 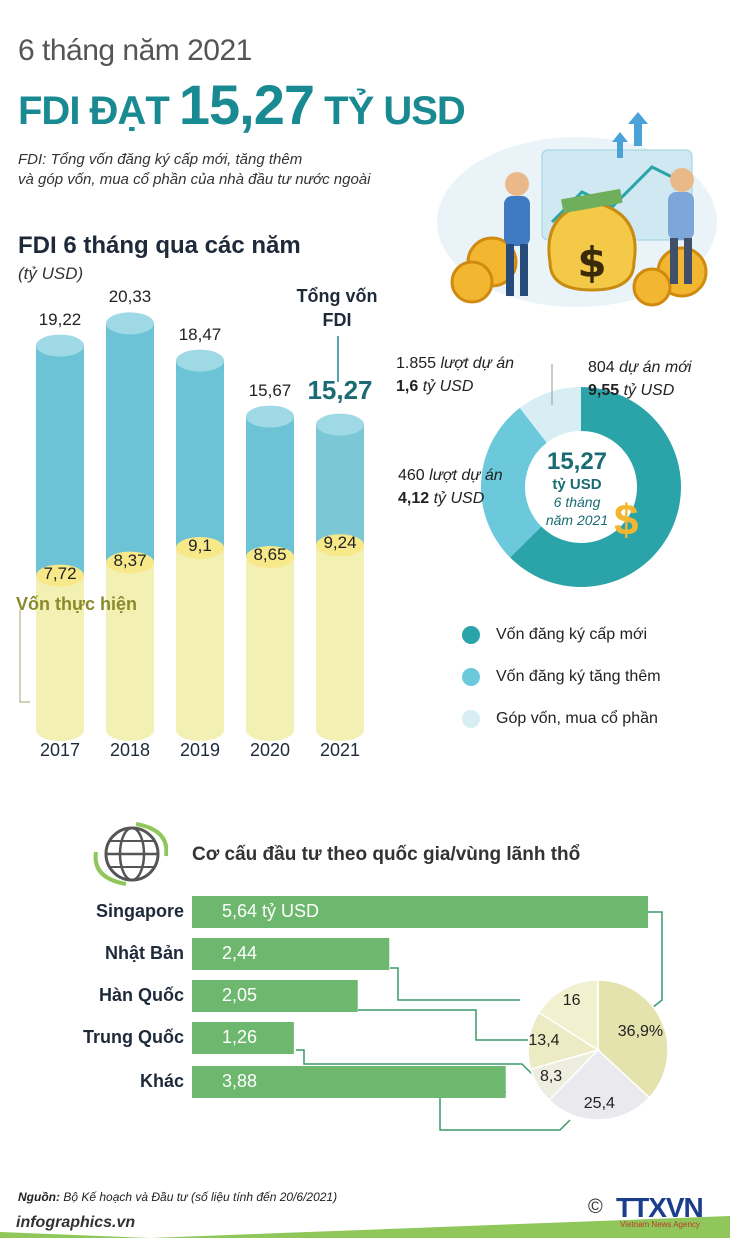 I want to click on bar-base-2021, so click(x=340, y=730).